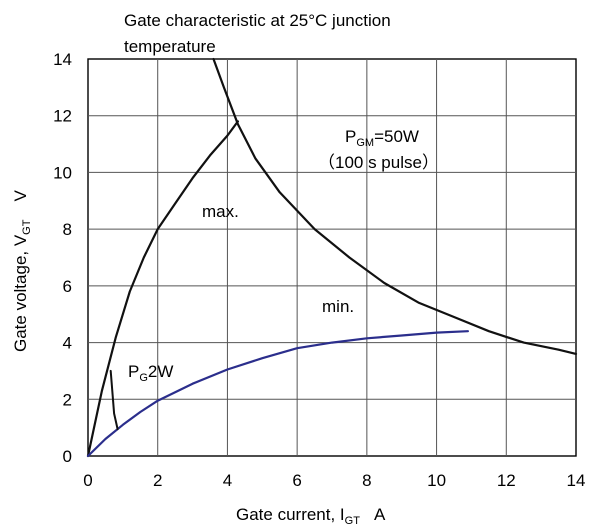 The height and width of the screenshot is (528, 600). Describe the element at coordinates (114, 400) in the screenshot. I see `series-line-pg-spike` at that location.